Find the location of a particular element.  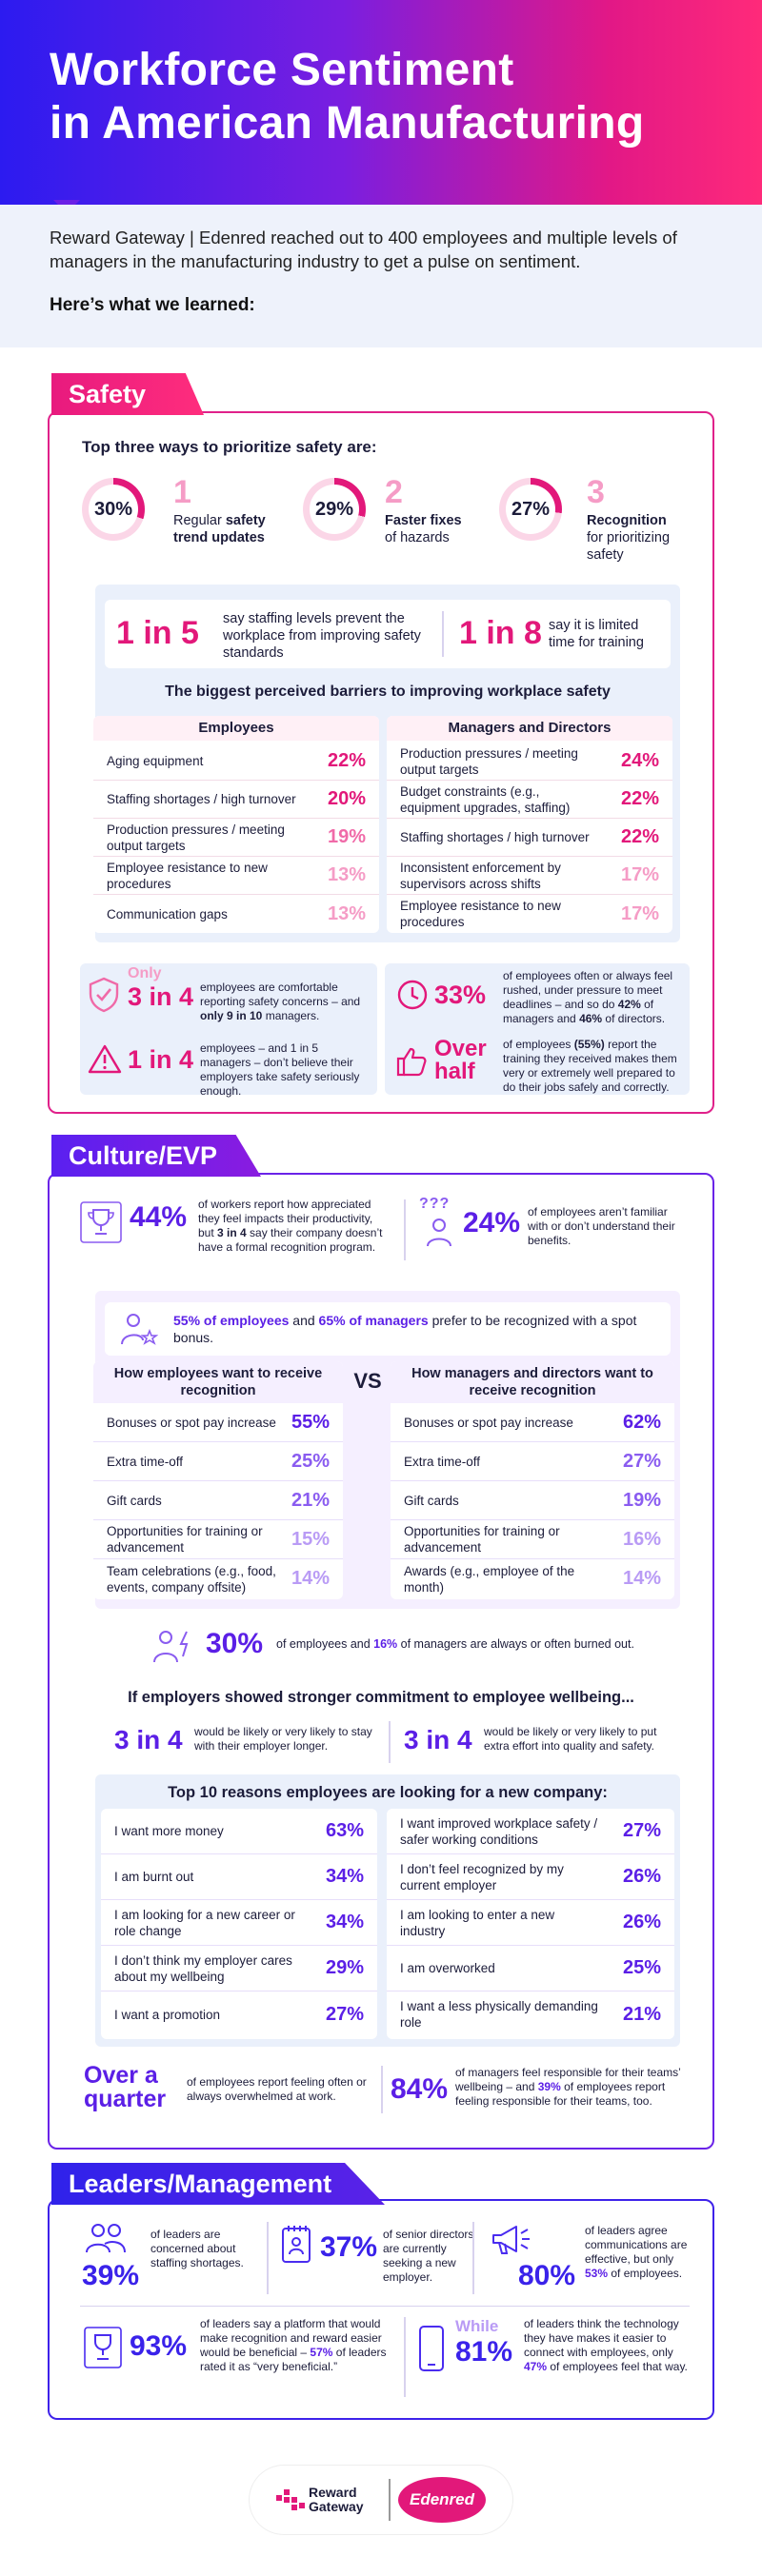

recognition-row-value: 62% is located at coordinates (641, 1422).